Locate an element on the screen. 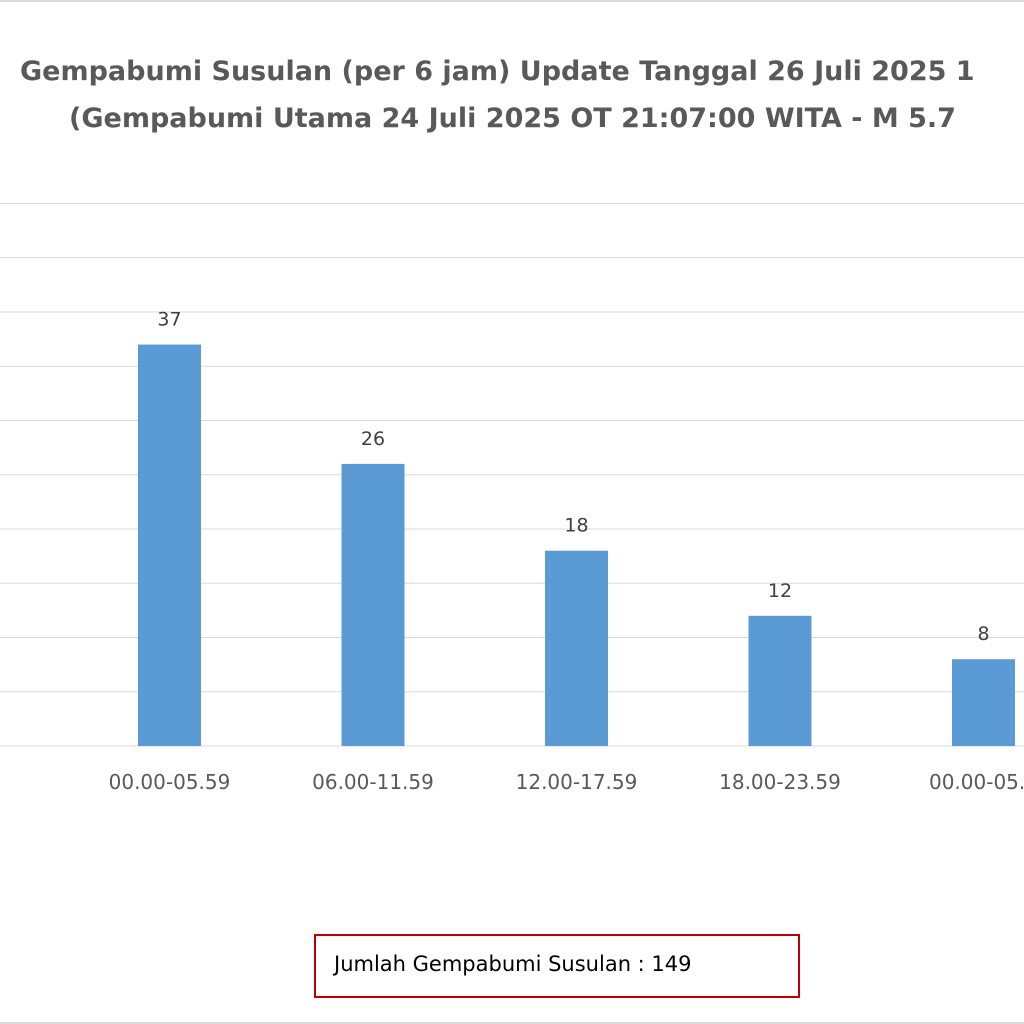 This screenshot has height=1024, width=1024. x-tick-label: 00.00-05.5 is located at coordinates (976, 782).